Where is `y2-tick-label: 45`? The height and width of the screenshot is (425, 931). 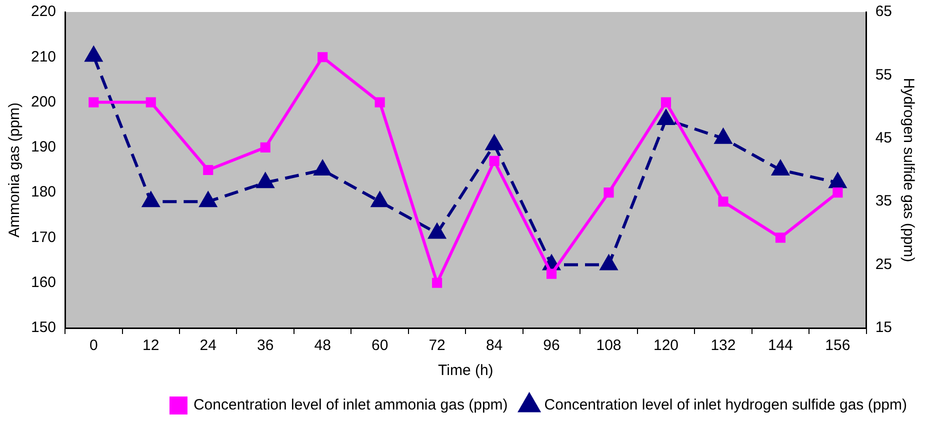
y2-tick-label: 45 is located at coordinates (883, 138).